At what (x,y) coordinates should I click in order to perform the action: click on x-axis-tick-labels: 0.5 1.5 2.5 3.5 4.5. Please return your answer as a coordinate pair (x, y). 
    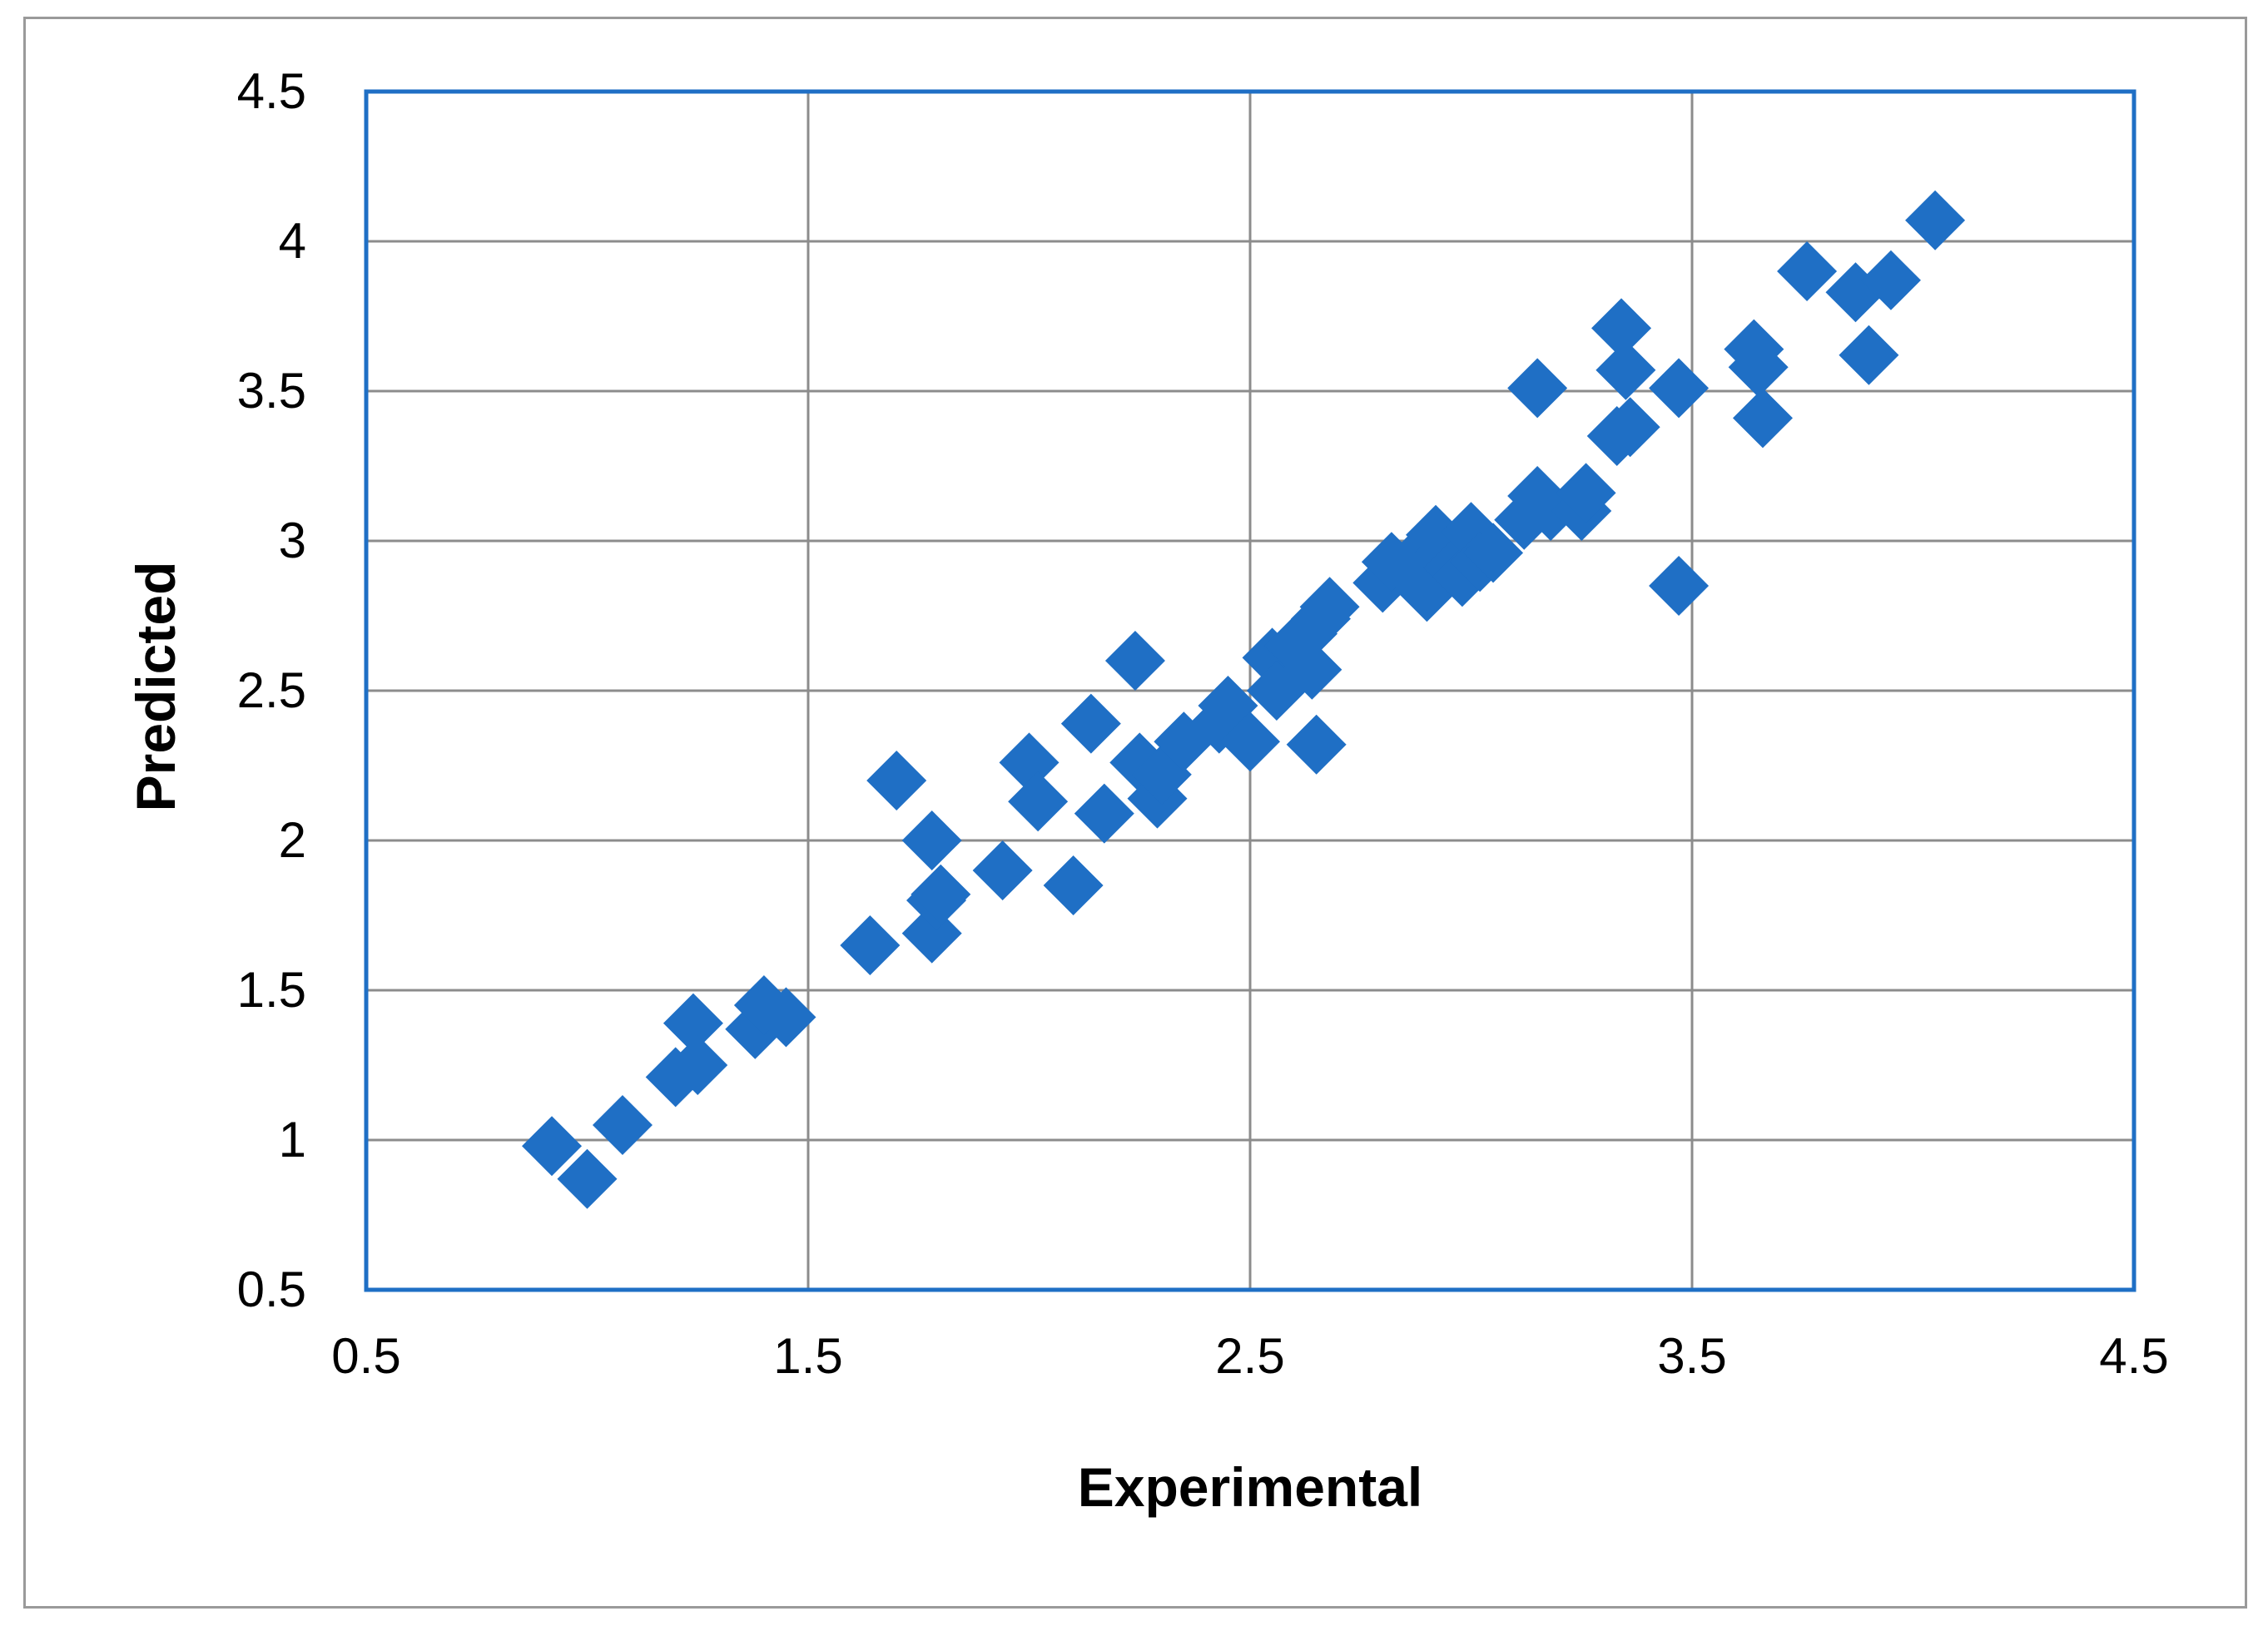
    Looking at the image, I should click on (1249, 1356).